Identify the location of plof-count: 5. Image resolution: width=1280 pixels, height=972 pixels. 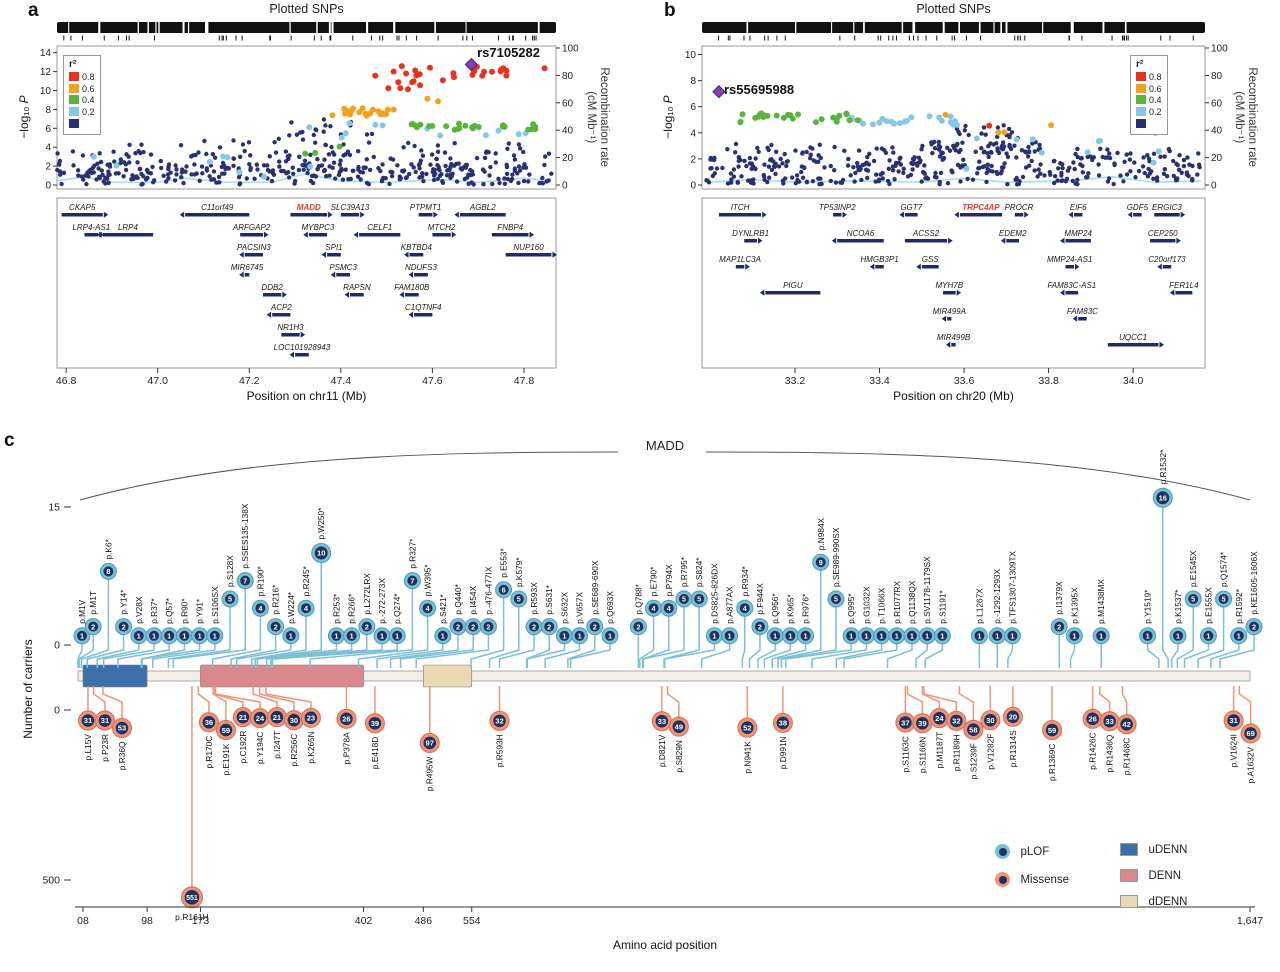
(1193, 599).